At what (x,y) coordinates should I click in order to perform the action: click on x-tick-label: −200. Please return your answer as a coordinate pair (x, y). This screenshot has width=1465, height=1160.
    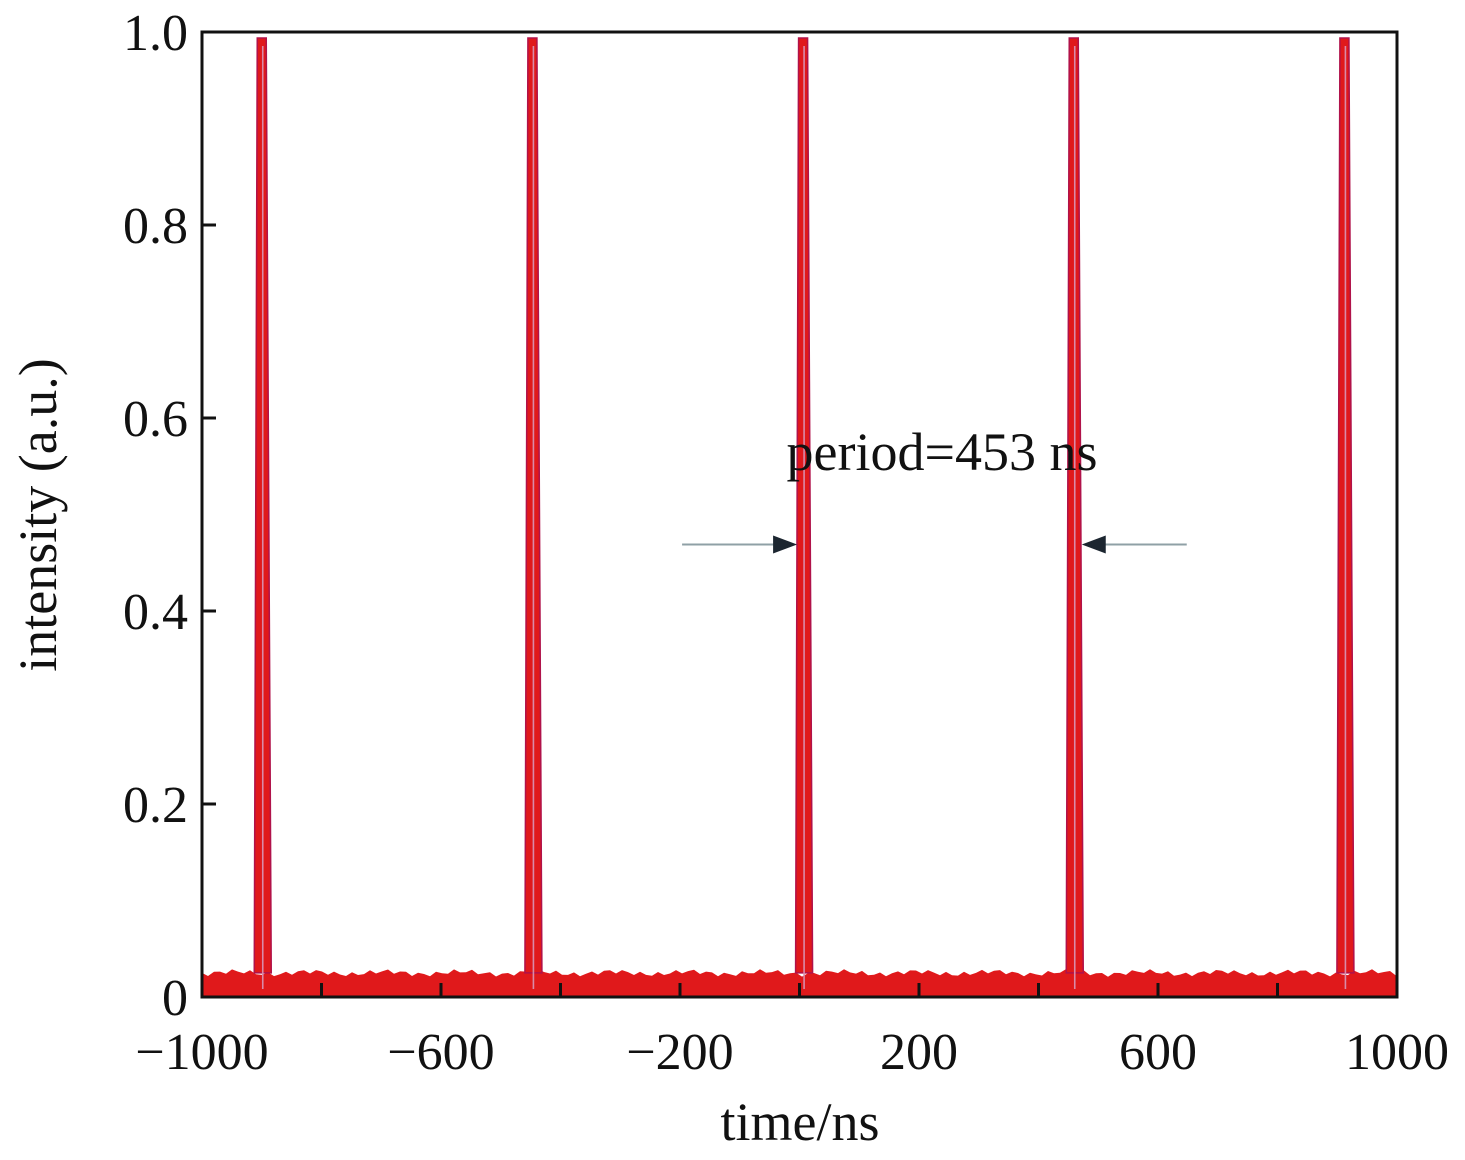
    Looking at the image, I should click on (679, 1052).